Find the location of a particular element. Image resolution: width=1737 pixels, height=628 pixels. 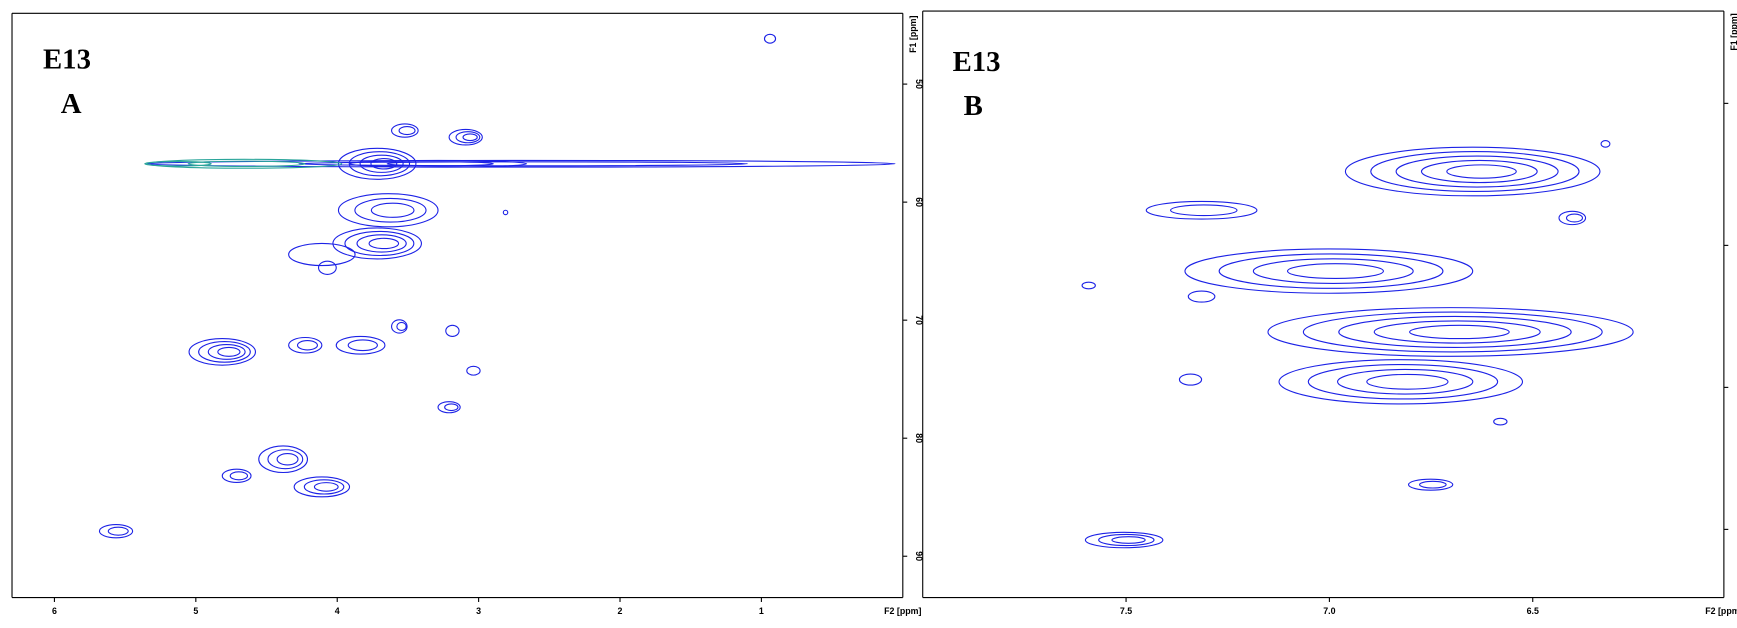

panel-label: B is located at coordinates (973, 106).